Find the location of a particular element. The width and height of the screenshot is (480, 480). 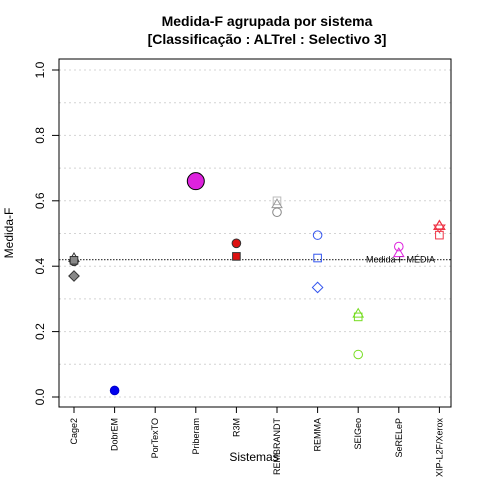

y-tick-label: 0.2 is located at coordinates (40, 331).